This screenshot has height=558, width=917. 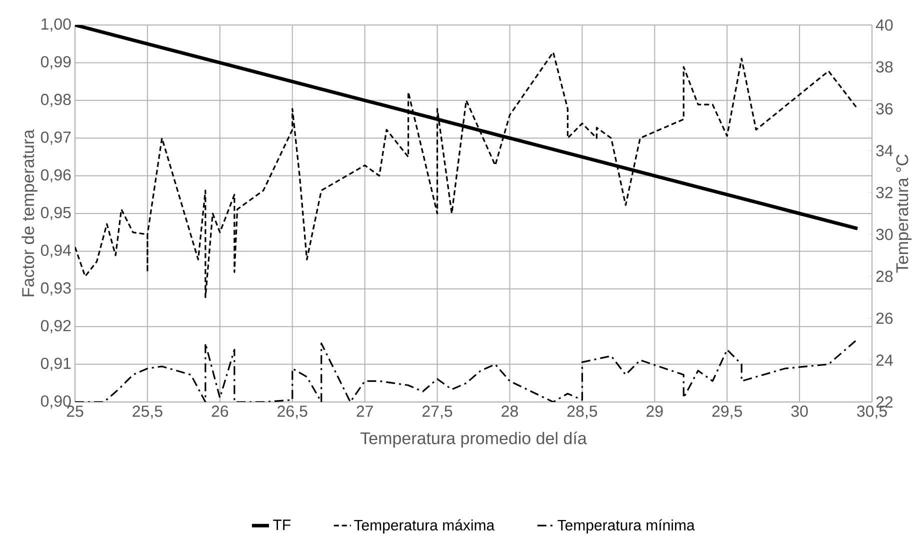 I want to click on y2-tick-label: 36, so click(x=884, y=108).